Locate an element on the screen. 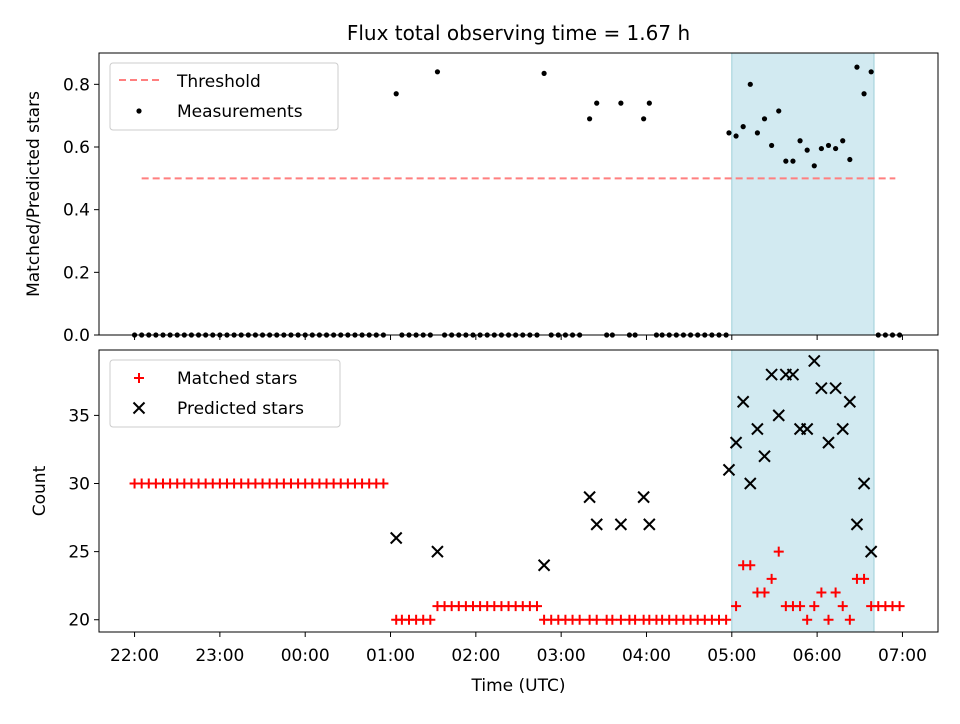  bottom-y-tick-label: 35 is located at coordinates (79, 416).